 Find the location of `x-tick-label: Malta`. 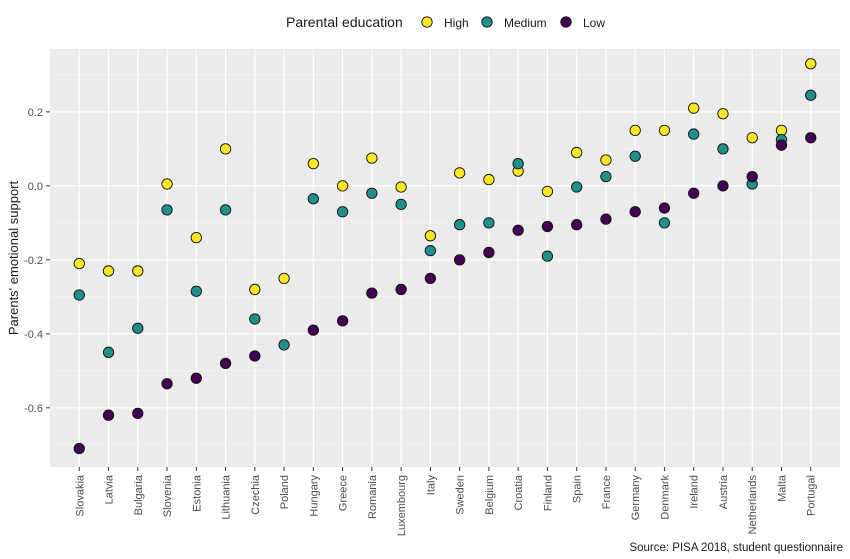

x-tick-label: Malta is located at coordinates (782, 488).